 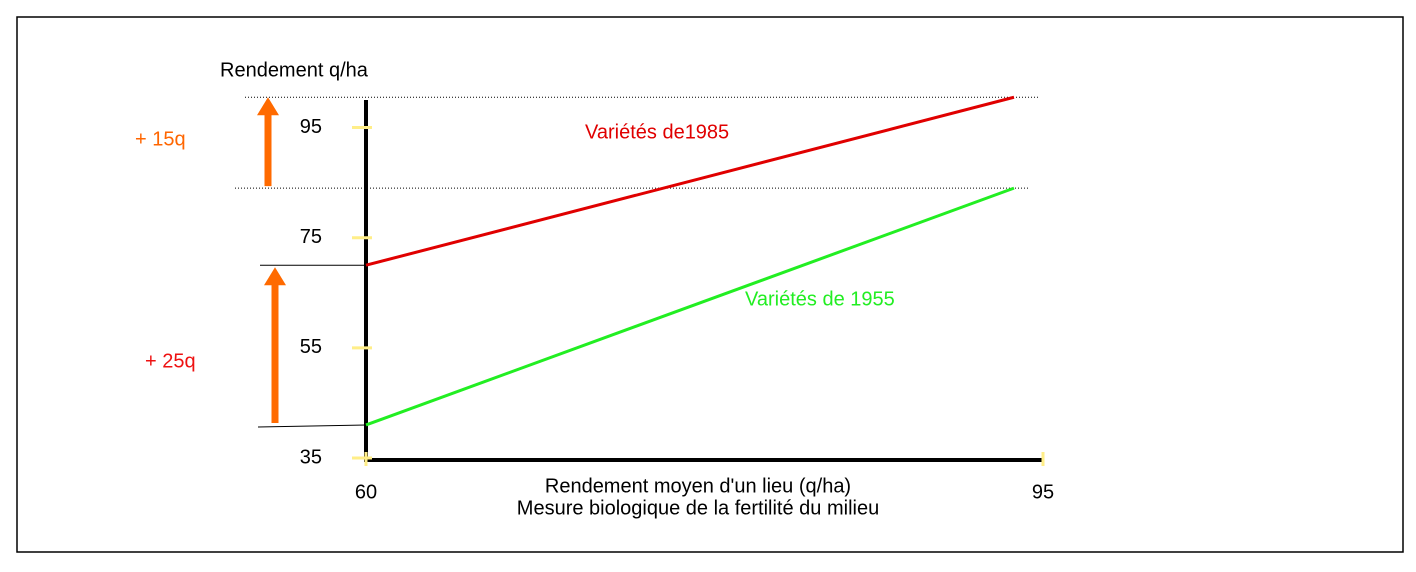 I want to click on y-axis-label: Rendement q/ha, so click(x=294, y=70).